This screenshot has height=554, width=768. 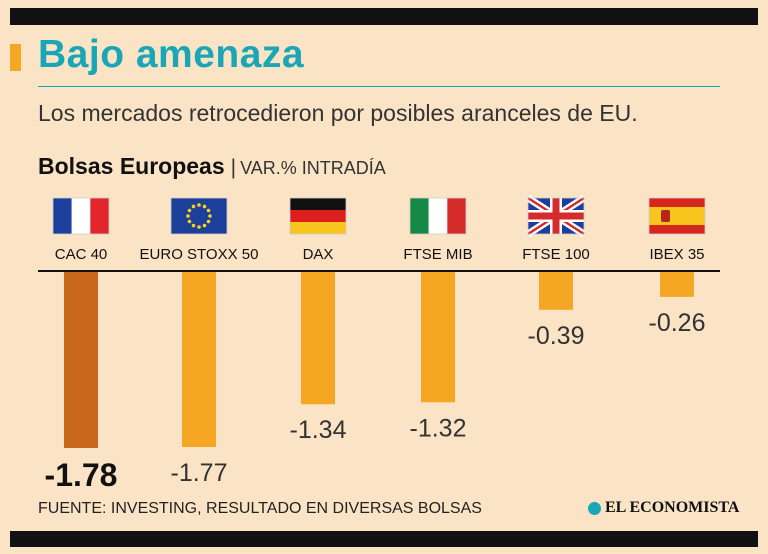 I want to click on category-label: EURO STOXX 50, so click(x=199, y=254).